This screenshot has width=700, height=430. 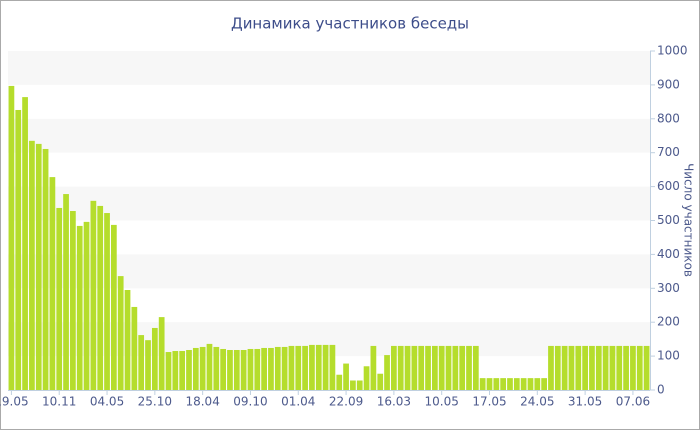 I want to click on x-tick-label: 10.05, so click(x=442, y=402).